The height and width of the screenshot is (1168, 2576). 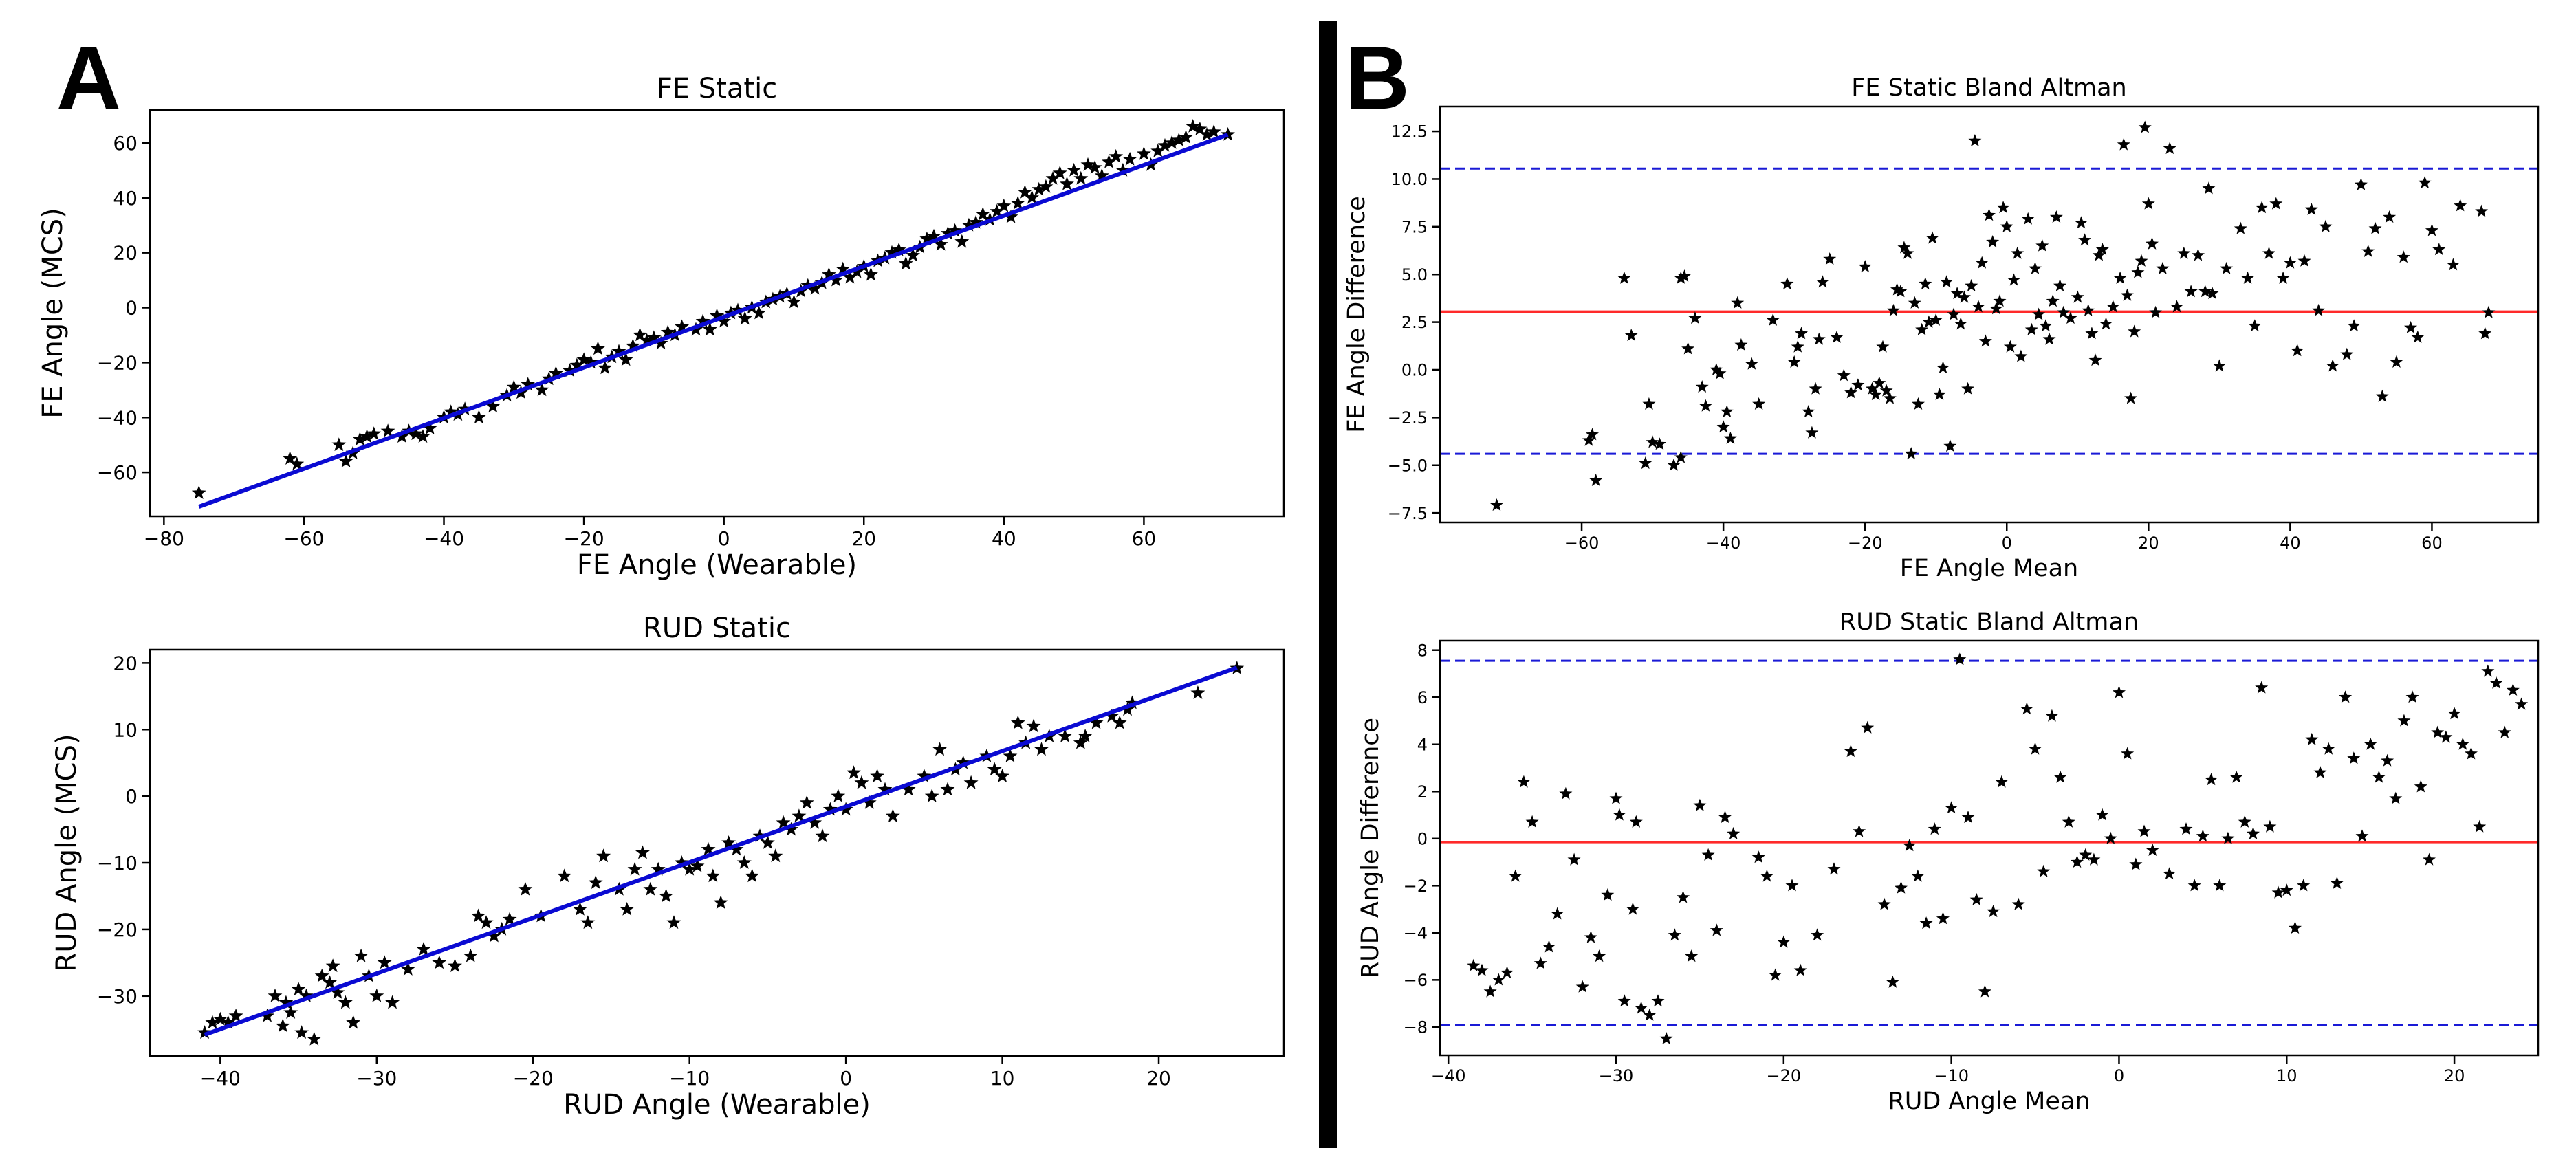 What do you see at coordinates (2432, 543) in the screenshot?
I see `x-tick-label: 60` at bounding box center [2432, 543].